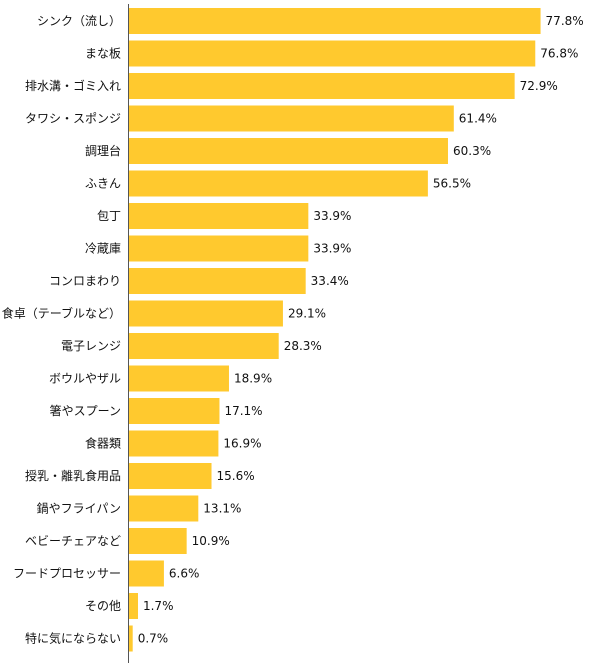 Image resolution: width=600 pixels, height=670 pixels. Describe the element at coordinates (91, 346) in the screenshot. I see `category-label: 電子レンジ` at that location.